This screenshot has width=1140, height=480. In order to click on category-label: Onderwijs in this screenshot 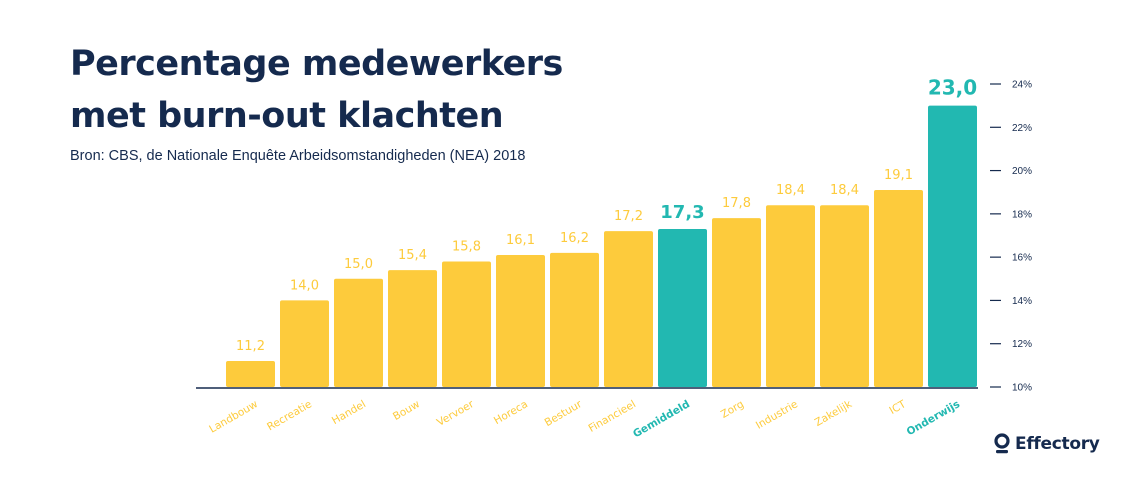, I will do `click(933, 418)`.